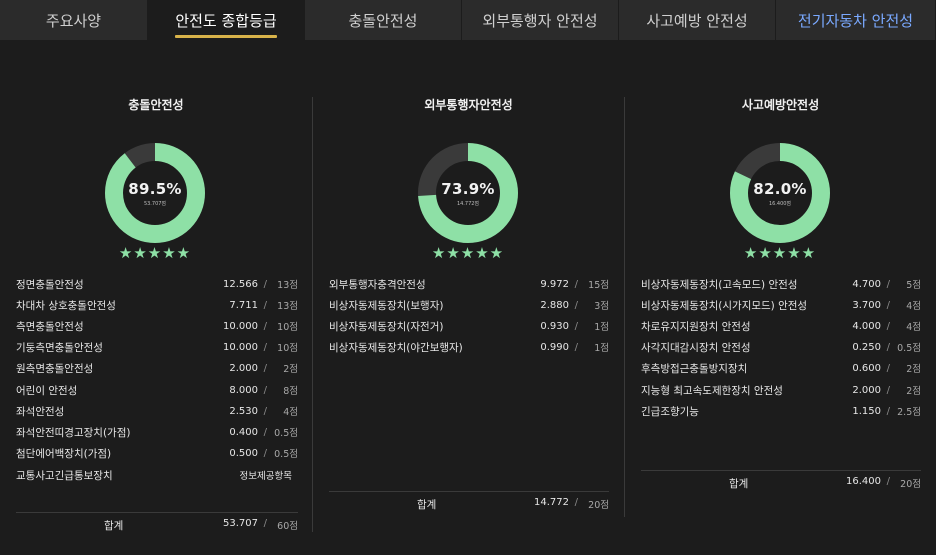 The width and height of the screenshot is (936, 555). What do you see at coordinates (377, 284) in the screenshot?
I see `item-label: 외부통행자충격안전성` at bounding box center [377, 284].